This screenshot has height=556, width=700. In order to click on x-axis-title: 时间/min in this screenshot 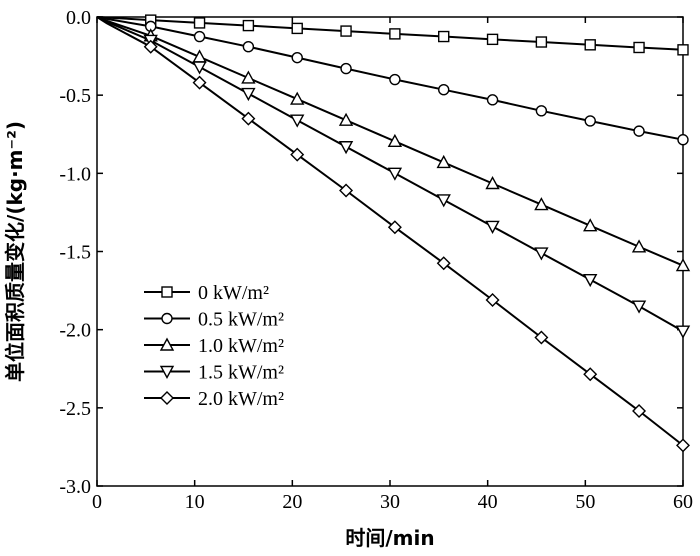, I will do `click(389, 538)`.